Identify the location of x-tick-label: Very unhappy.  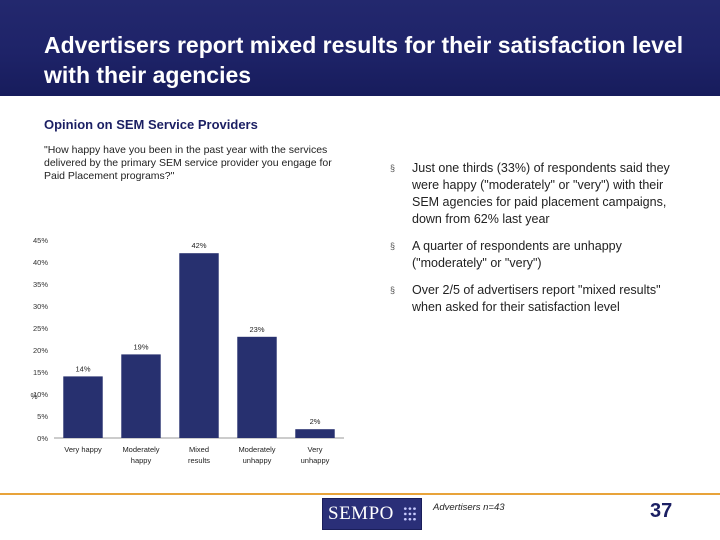
(315, 455).